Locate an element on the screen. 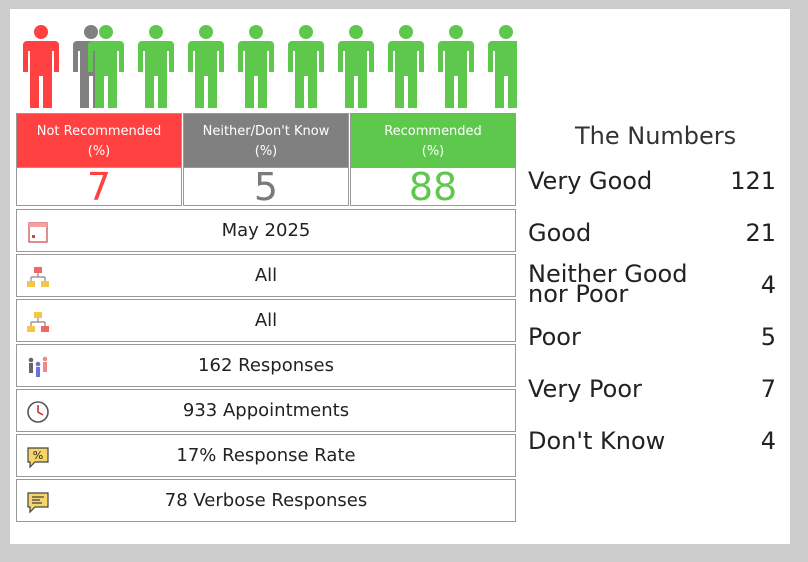  responses-text: 162 Responses is located at coordinates (266, 365).